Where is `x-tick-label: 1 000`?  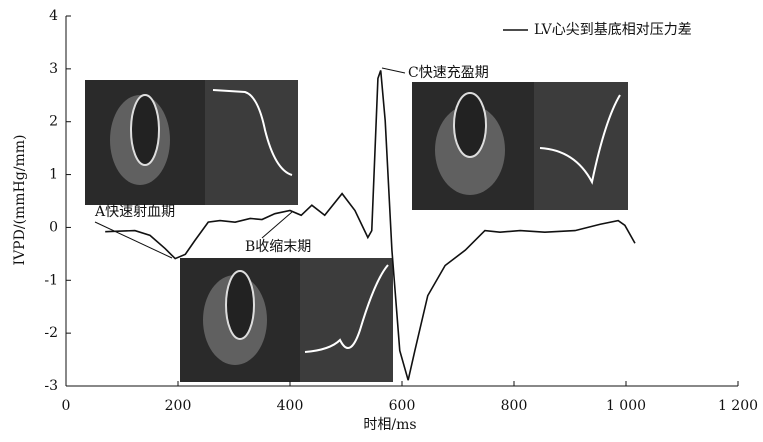
x-tick-label: 1 000 is located at coordinates (626, 406).